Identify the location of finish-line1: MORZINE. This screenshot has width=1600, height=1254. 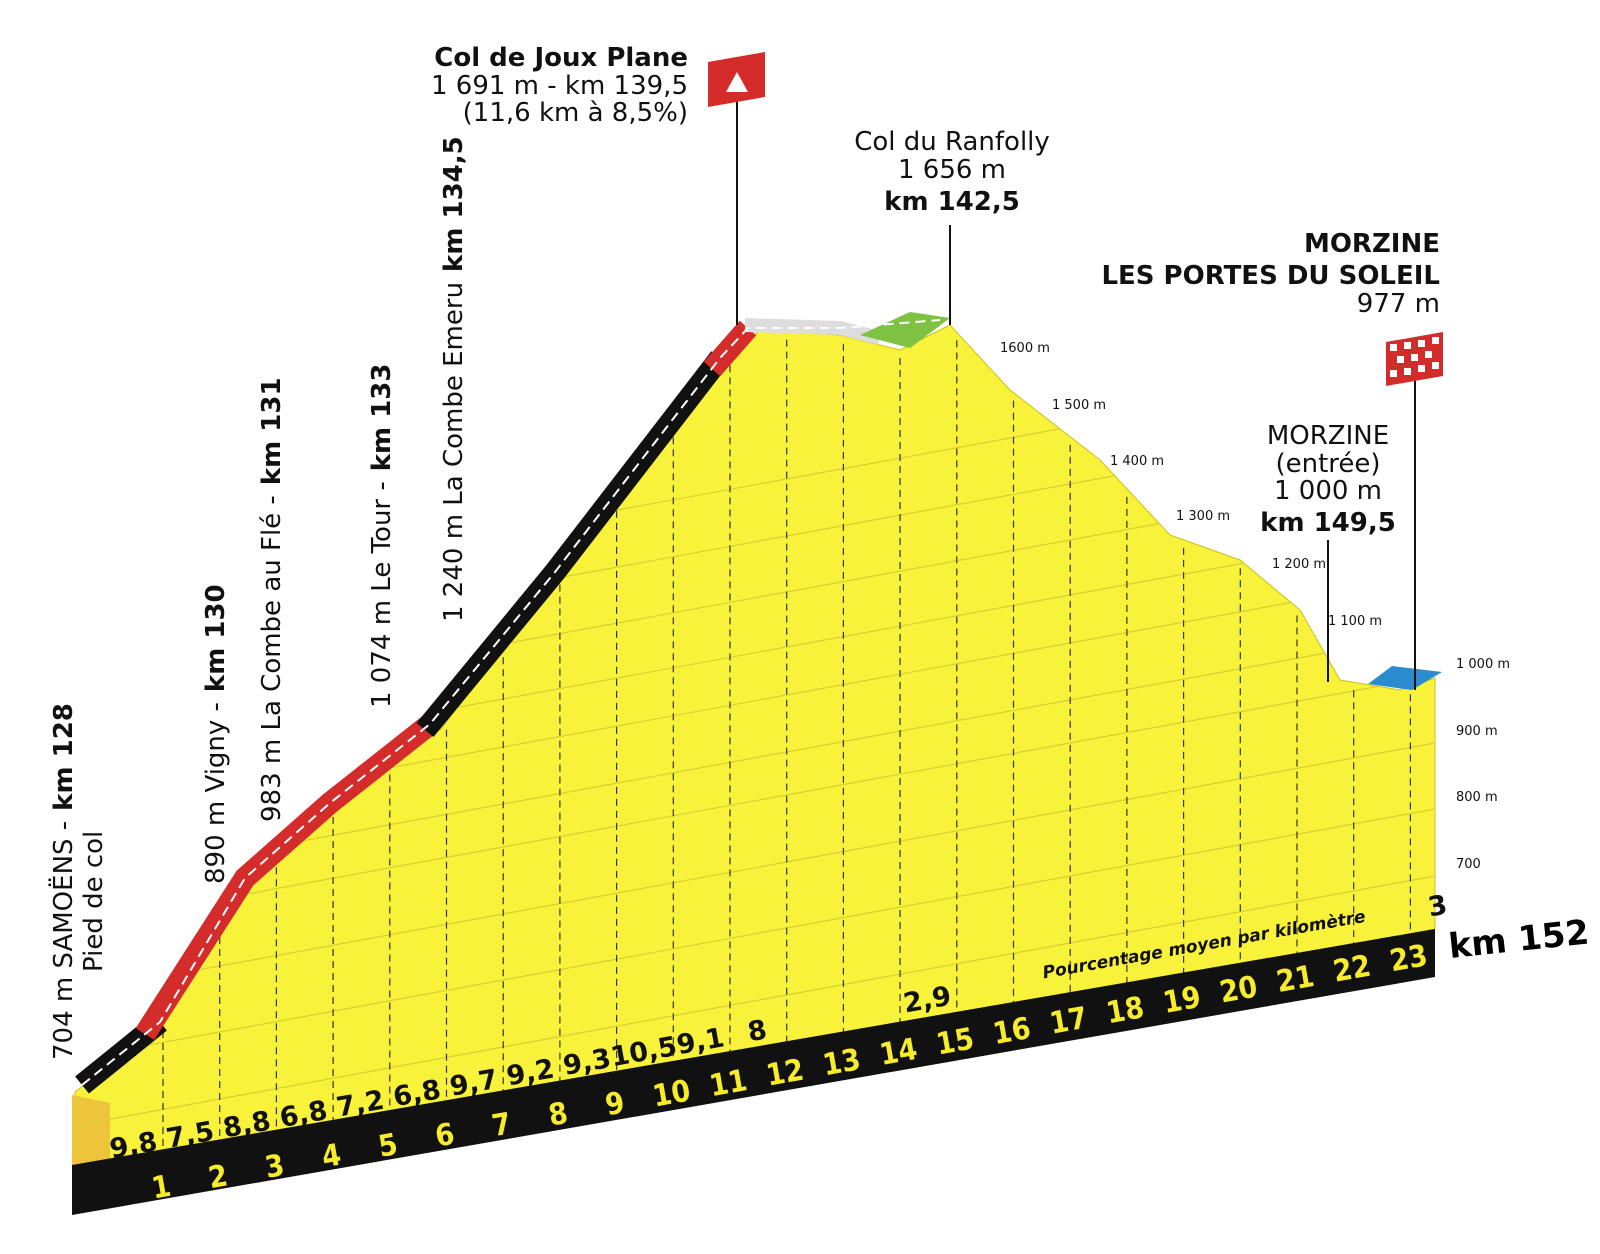
(1372, 244).